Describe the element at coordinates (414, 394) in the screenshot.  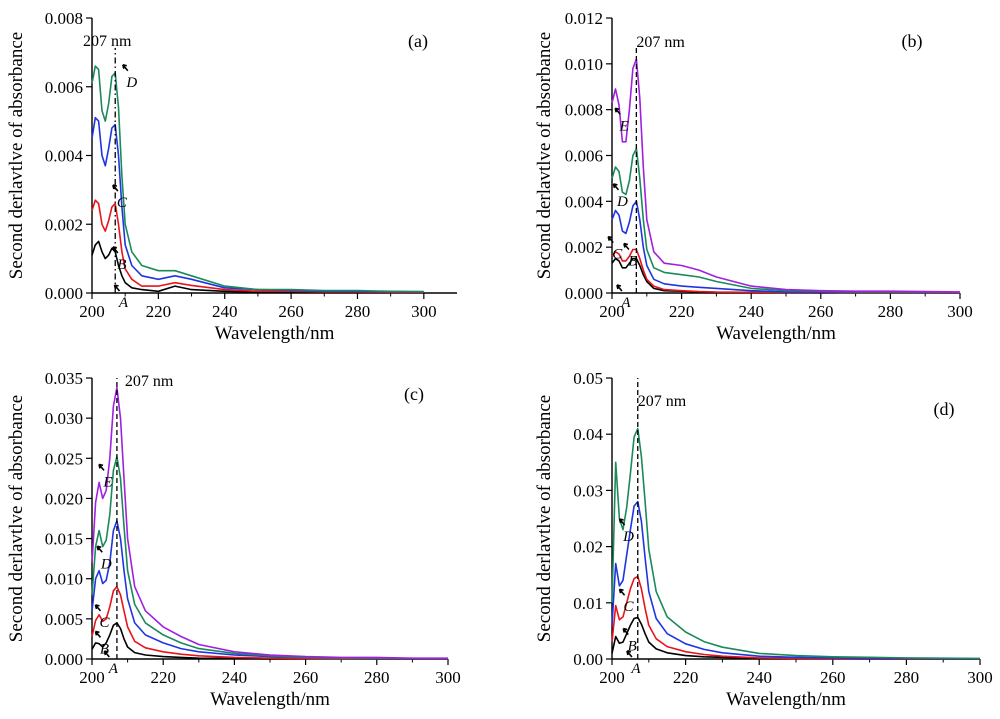
I see `panel-label: (c)` at that location.